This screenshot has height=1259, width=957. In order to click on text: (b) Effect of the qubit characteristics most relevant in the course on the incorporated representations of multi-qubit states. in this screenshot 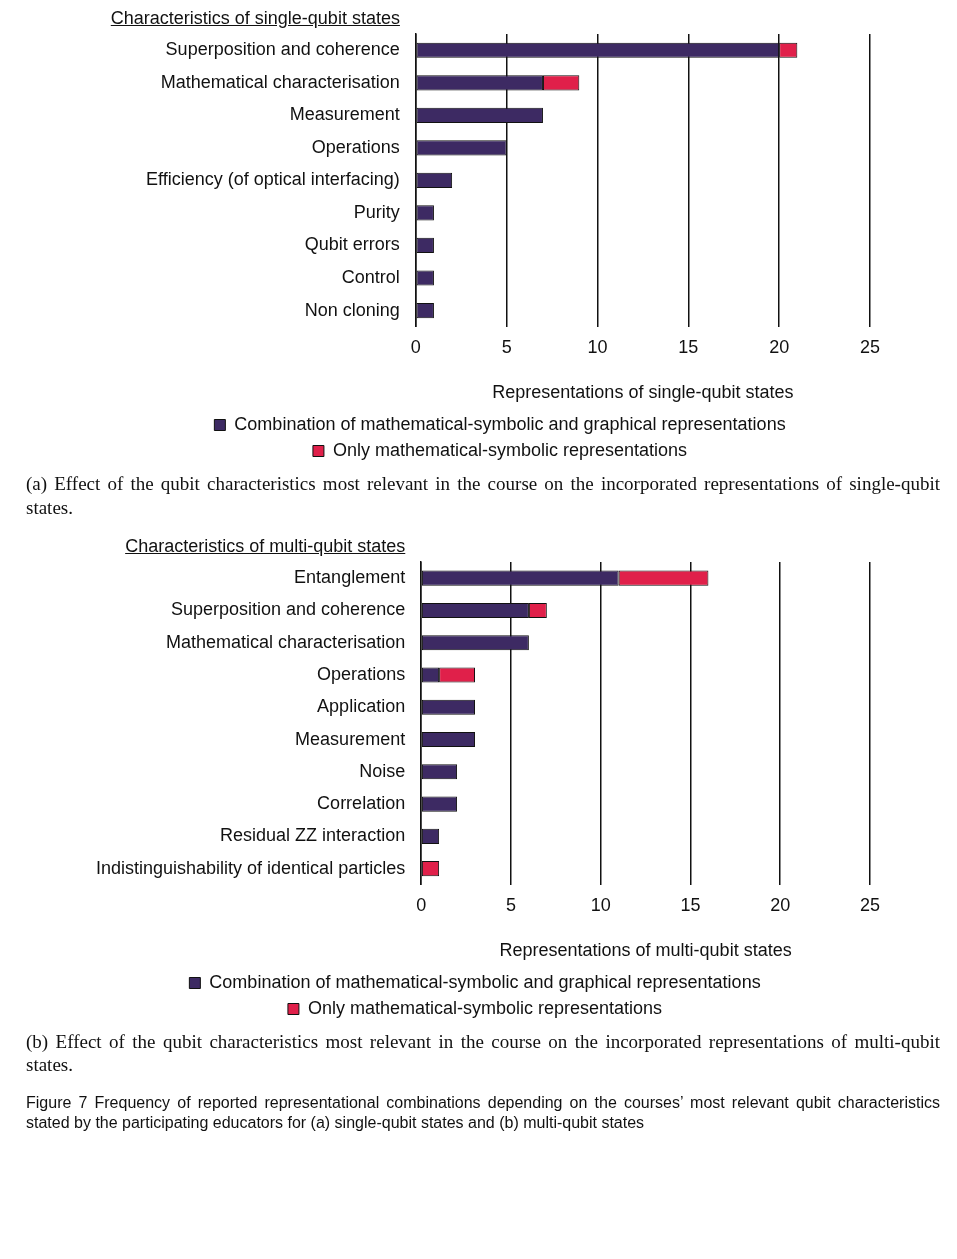, I will do `click(483, 1053)`.